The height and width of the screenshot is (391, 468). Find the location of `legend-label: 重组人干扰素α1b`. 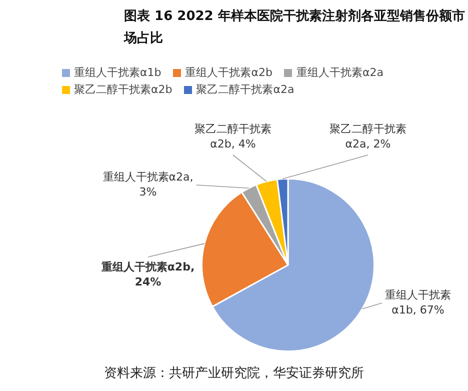

legend-label: 重组人干扰素α1b is located at coordinates (118, 73).